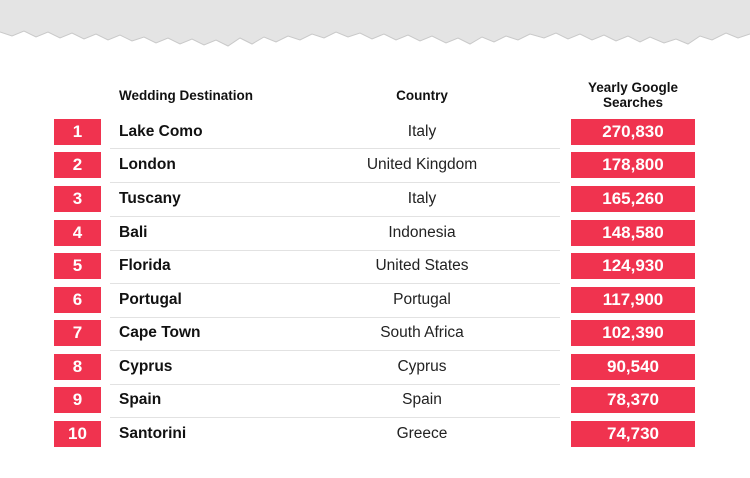  Describe the element at coordinates (422, 232) in the screenshot. I see `country-cell: Indonesia` at that location.